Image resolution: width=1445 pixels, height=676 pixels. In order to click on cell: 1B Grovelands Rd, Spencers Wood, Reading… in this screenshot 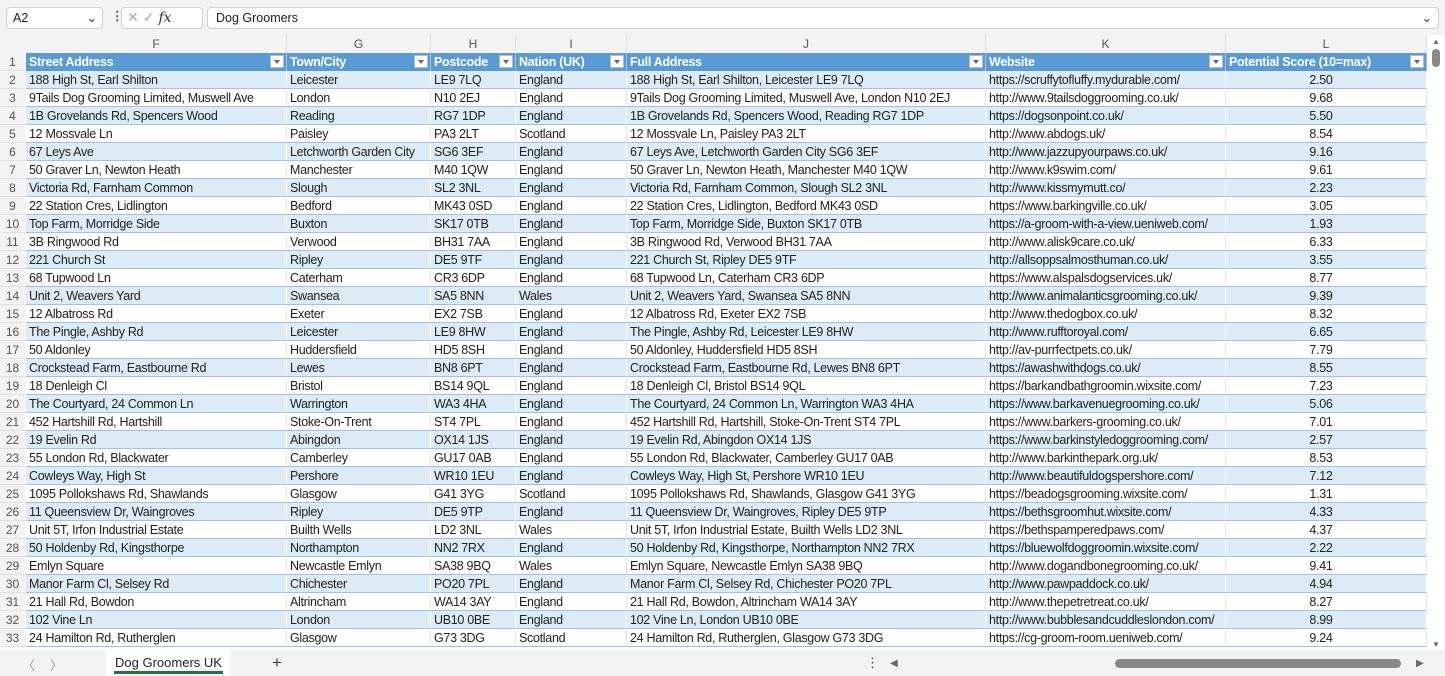, I will do `click(806, 116)`.